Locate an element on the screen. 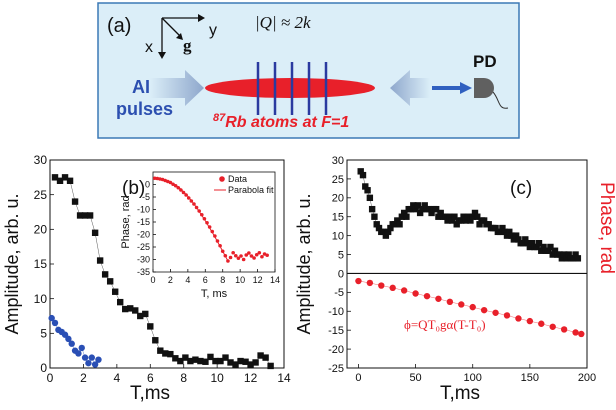  standing-wave-lines is located at coordinates (292, 88).